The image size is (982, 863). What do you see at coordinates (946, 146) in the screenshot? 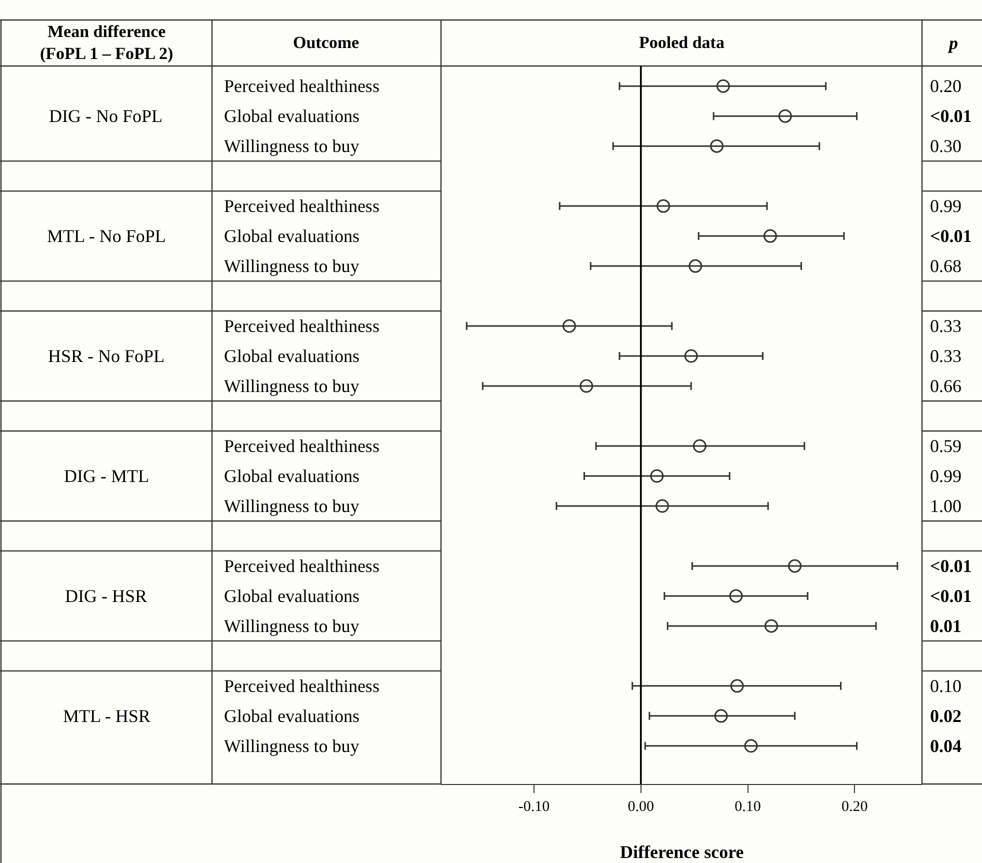
I see `text: 0.30` at bounding box center [946, 146].